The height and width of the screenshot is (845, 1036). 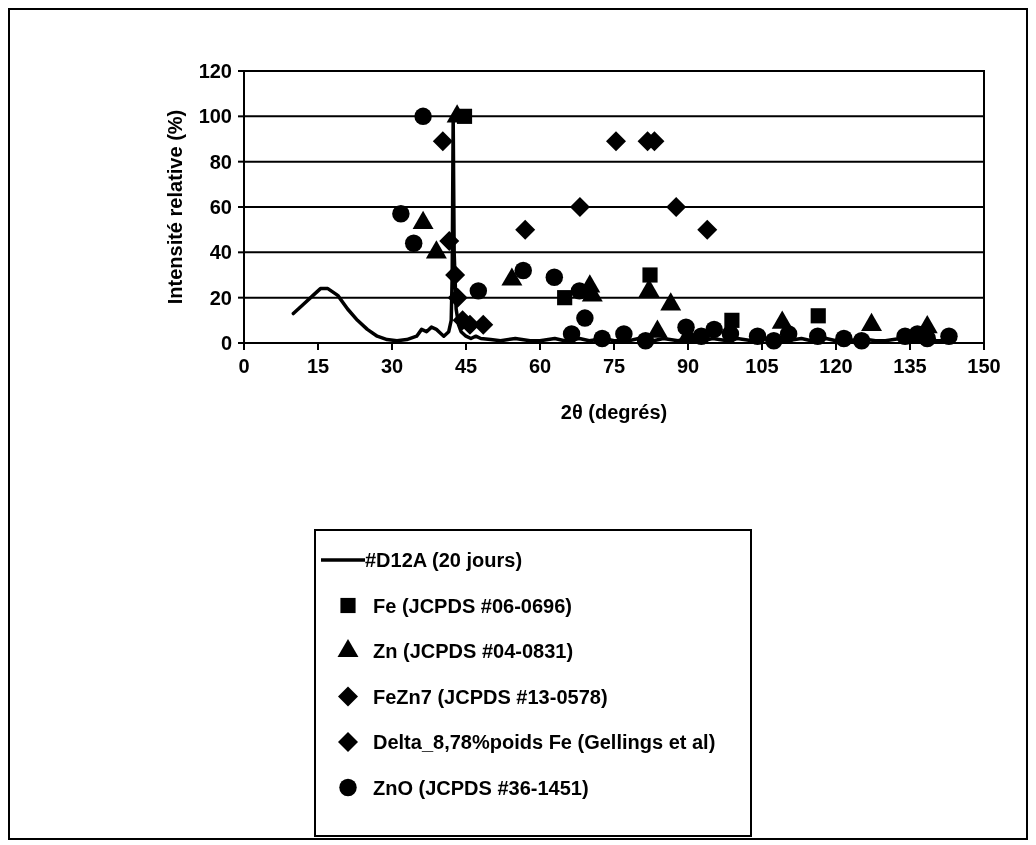 I want to click on y-tick-label: 120, so click(x=215, y=71).